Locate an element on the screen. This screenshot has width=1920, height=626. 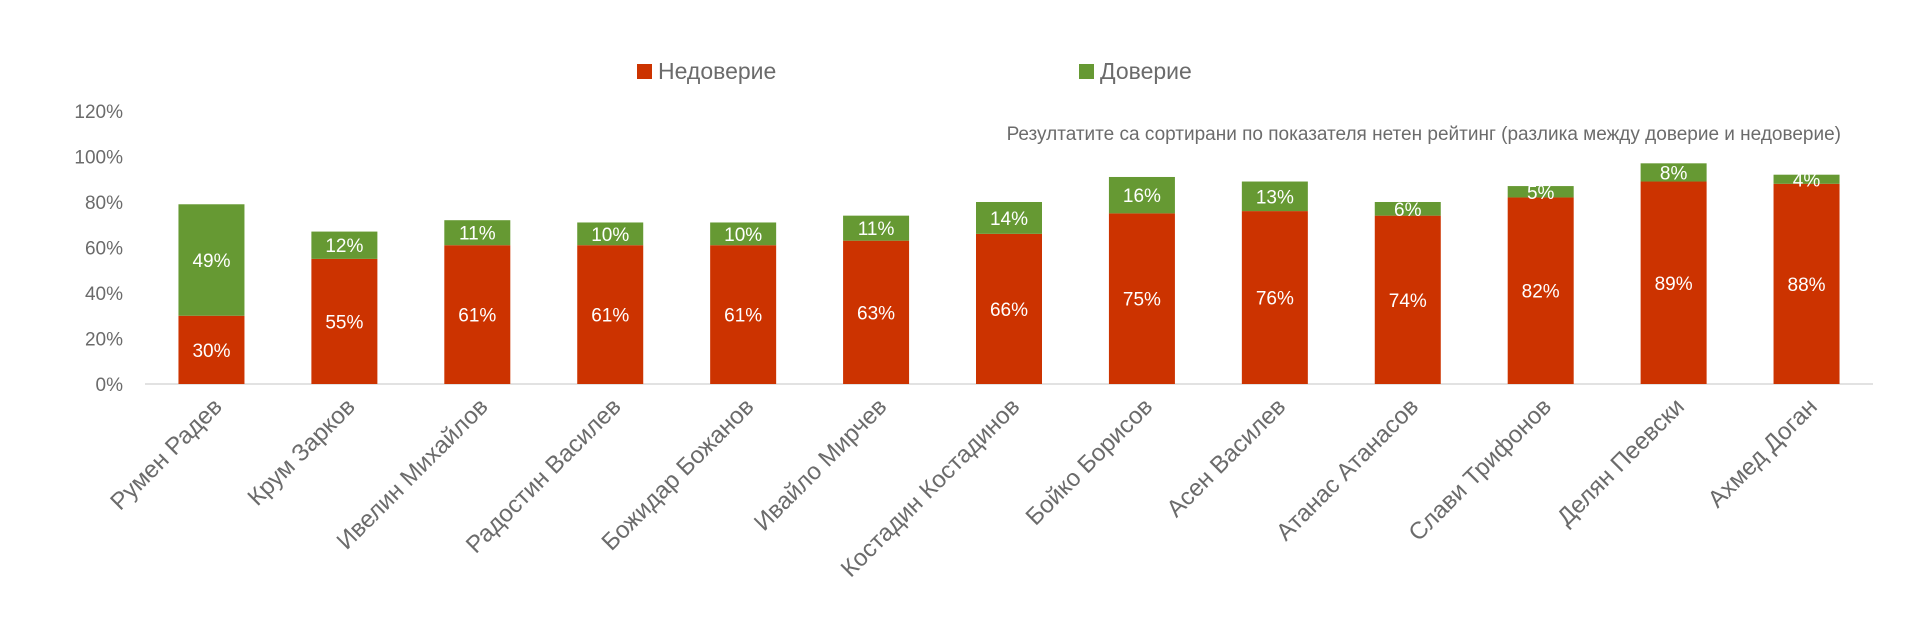
data-label-trust: 16% is located at coordinates (1142, 196).